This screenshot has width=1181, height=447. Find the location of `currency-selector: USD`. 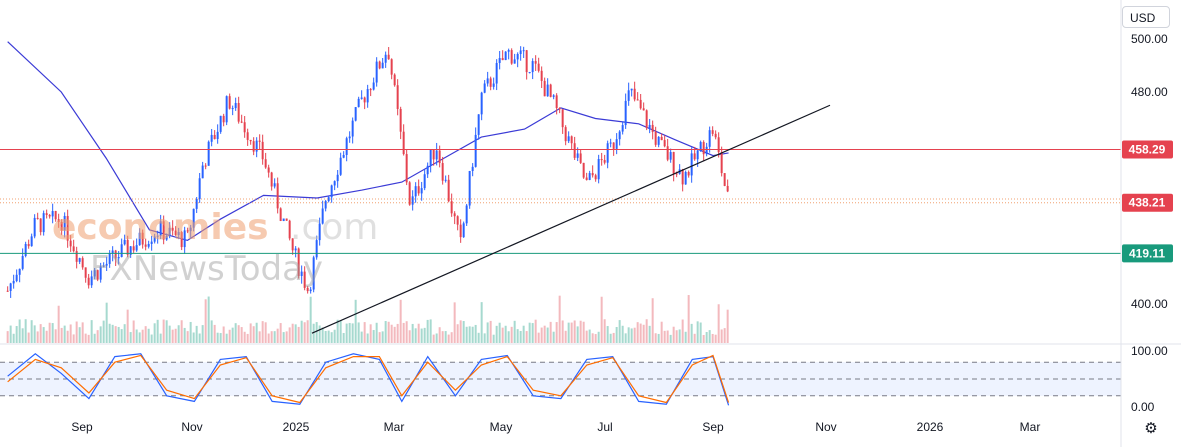

currency-selector: USD is located at coordinates (1146, 17).